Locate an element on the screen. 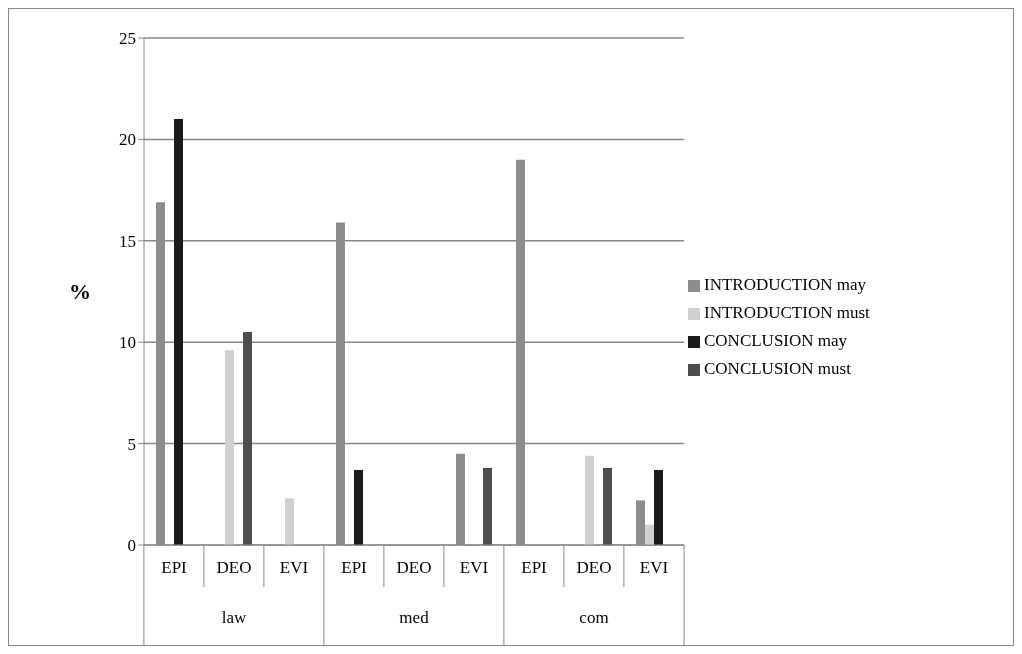 The height and width of the screenshot is (654, 1022). y-tick-label: 20 is located at coordinates (127, 140).